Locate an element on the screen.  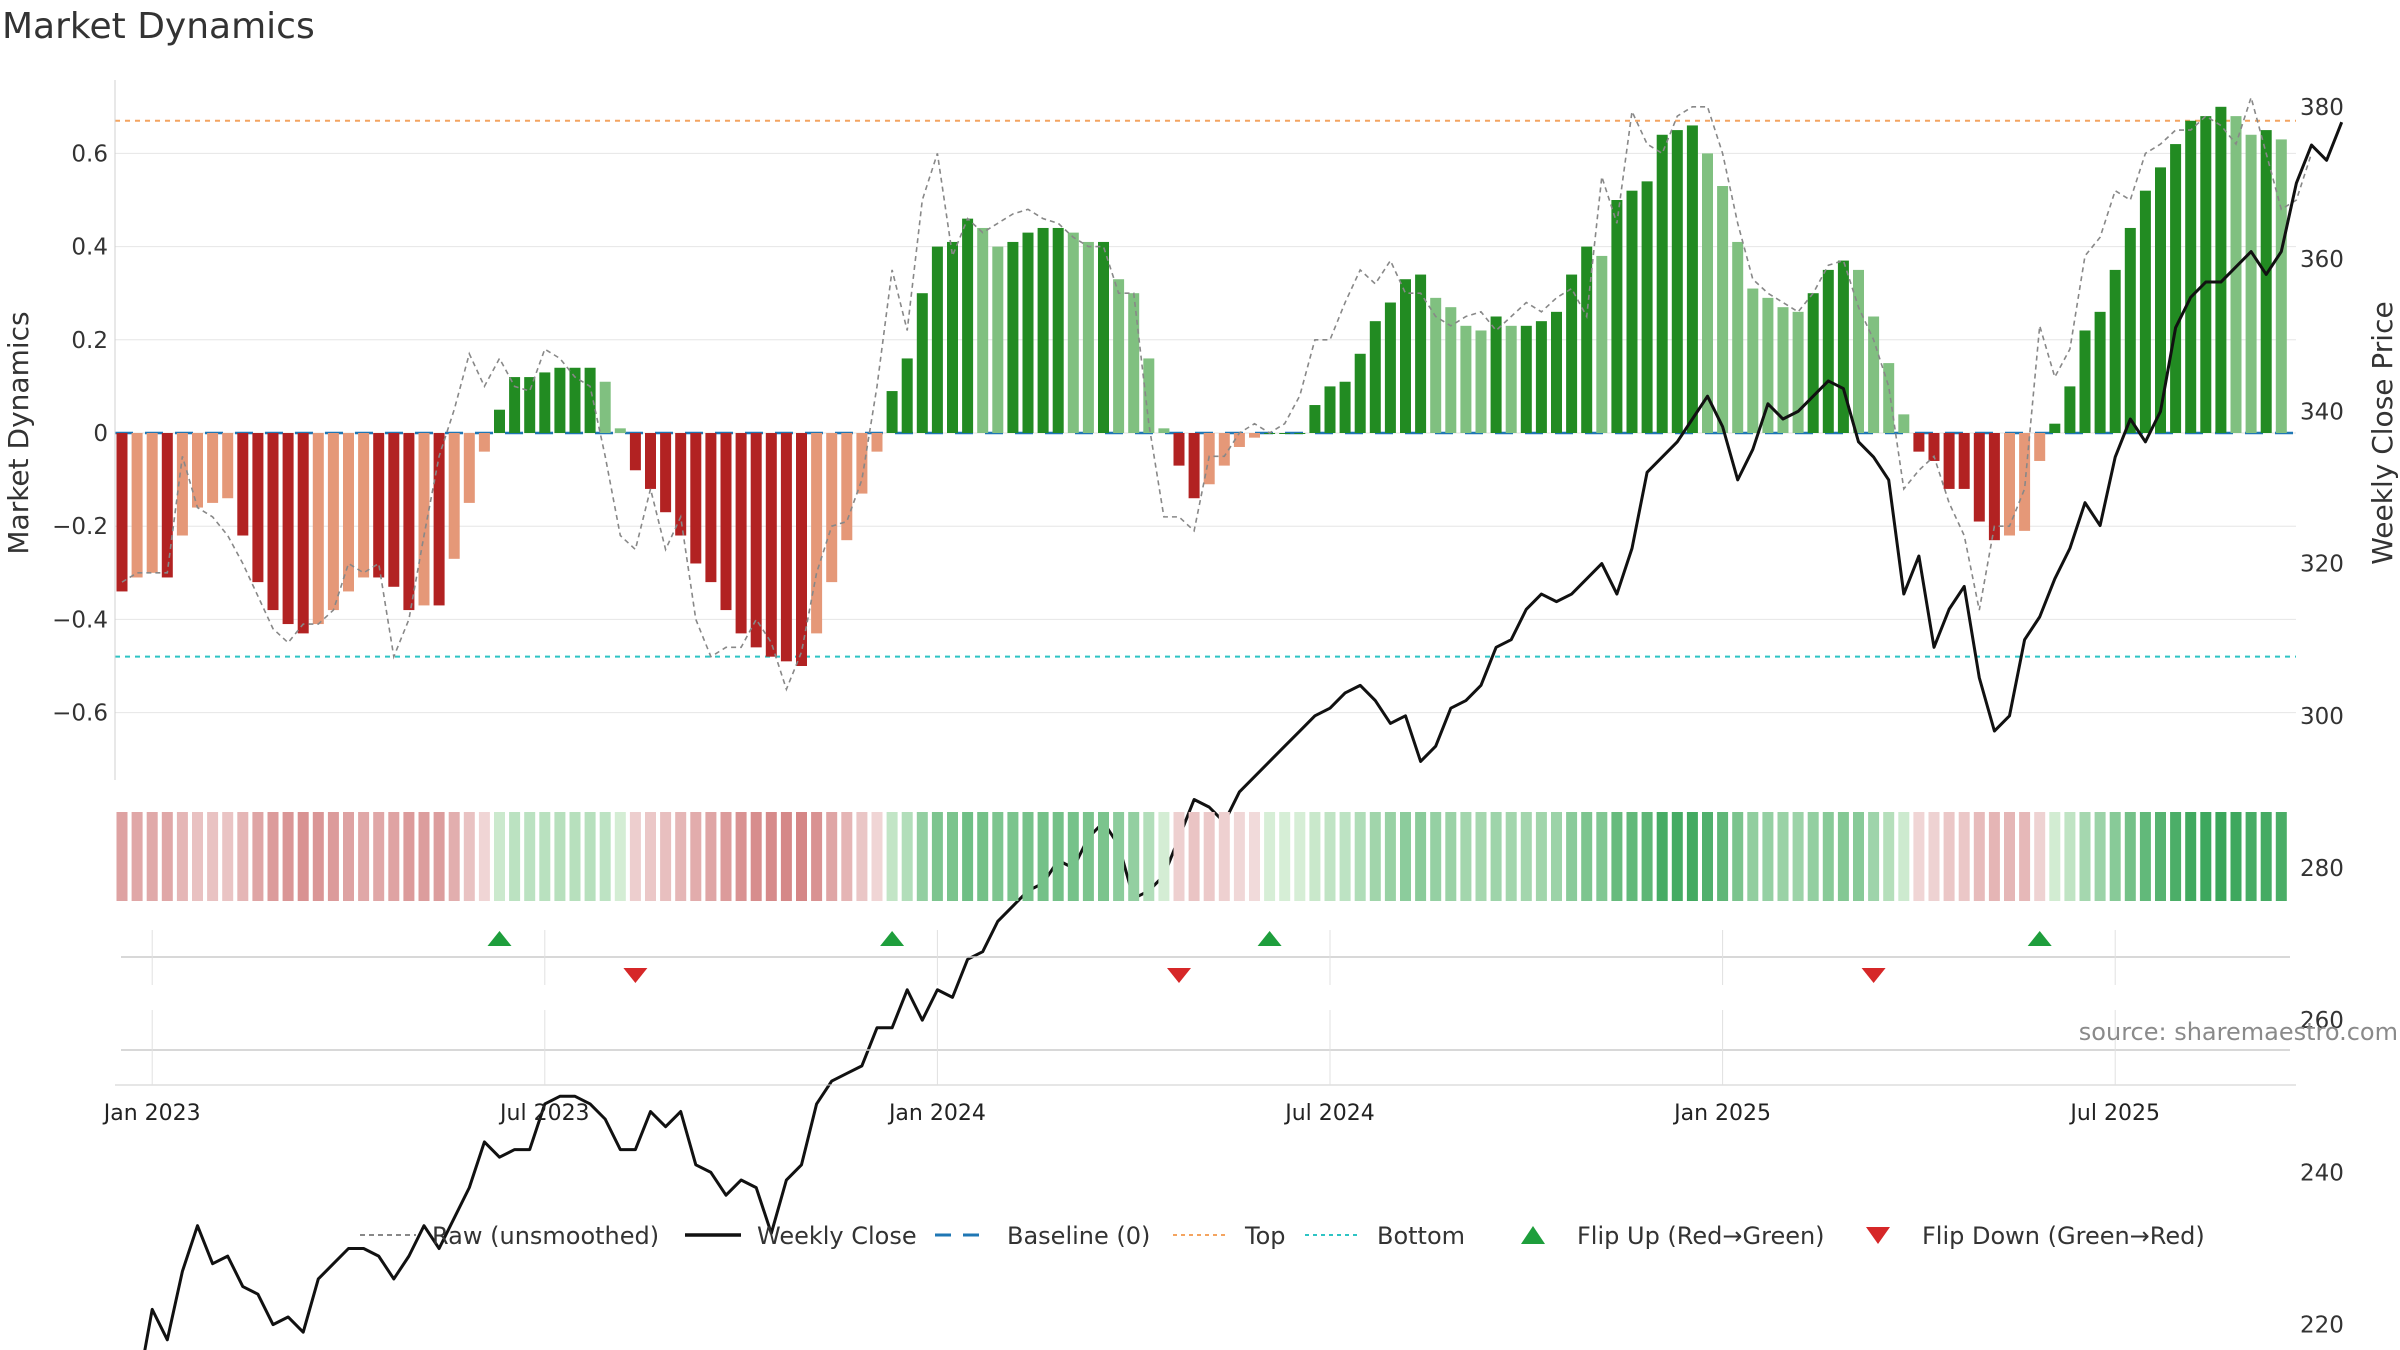
y2-tick-label: 340 is located at coordinates (2322, 412).